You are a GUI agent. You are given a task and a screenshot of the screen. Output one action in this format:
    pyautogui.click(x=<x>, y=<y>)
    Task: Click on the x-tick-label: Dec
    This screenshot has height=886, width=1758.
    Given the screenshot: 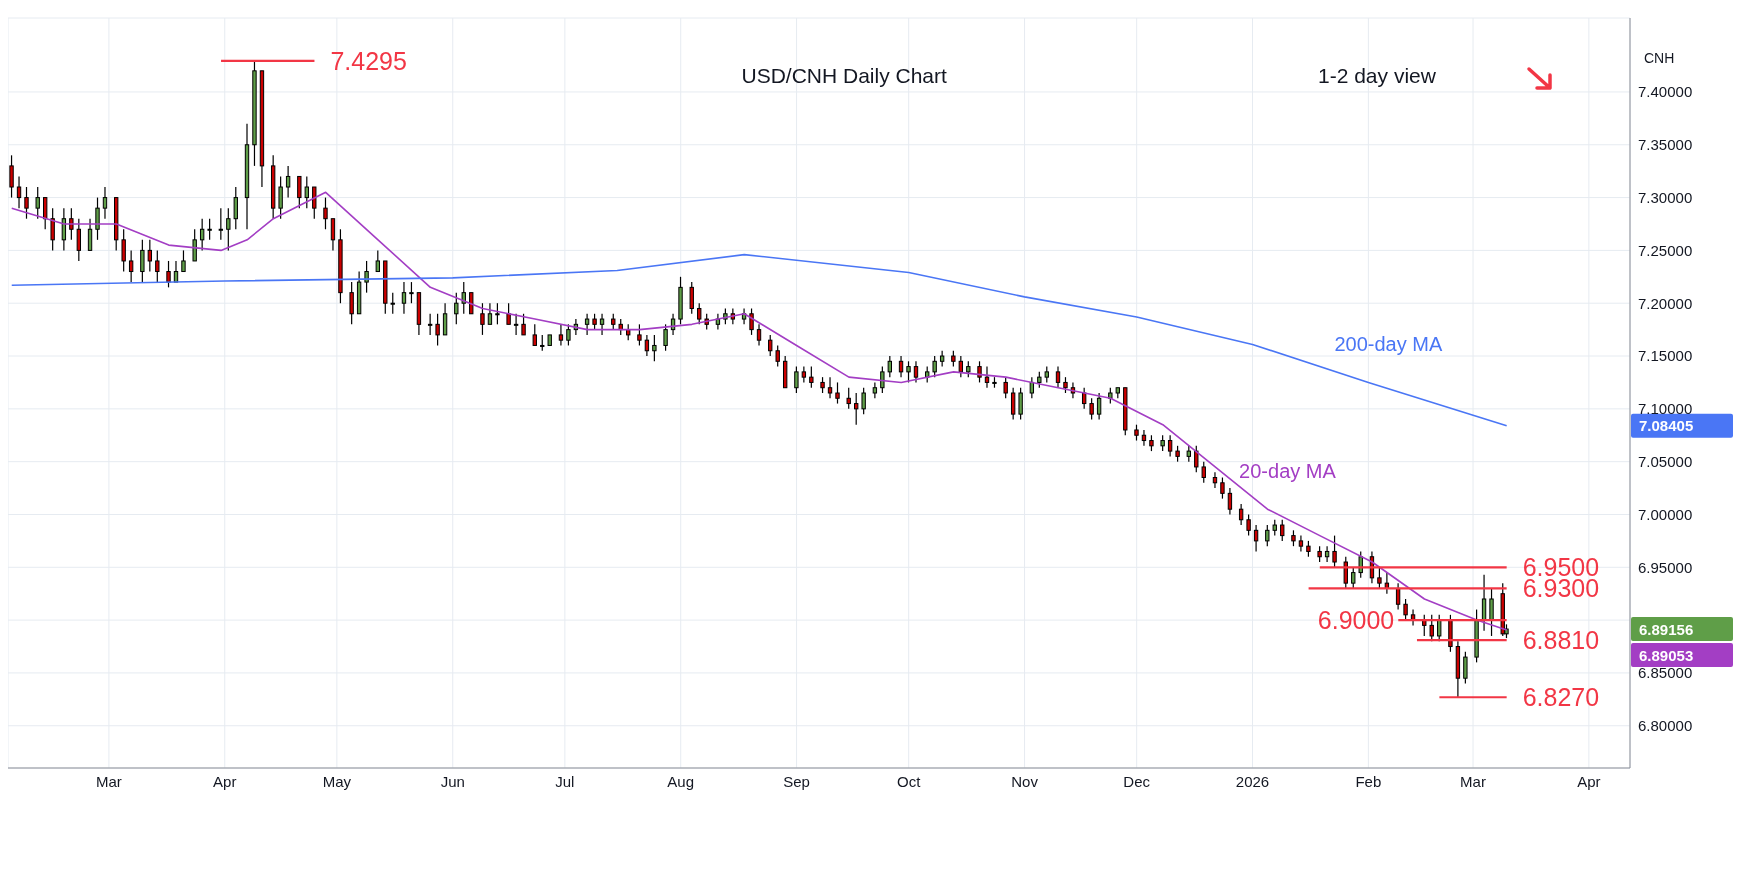 What is the action you would take?
    pyautogui.click(x=1137, y=781)
    